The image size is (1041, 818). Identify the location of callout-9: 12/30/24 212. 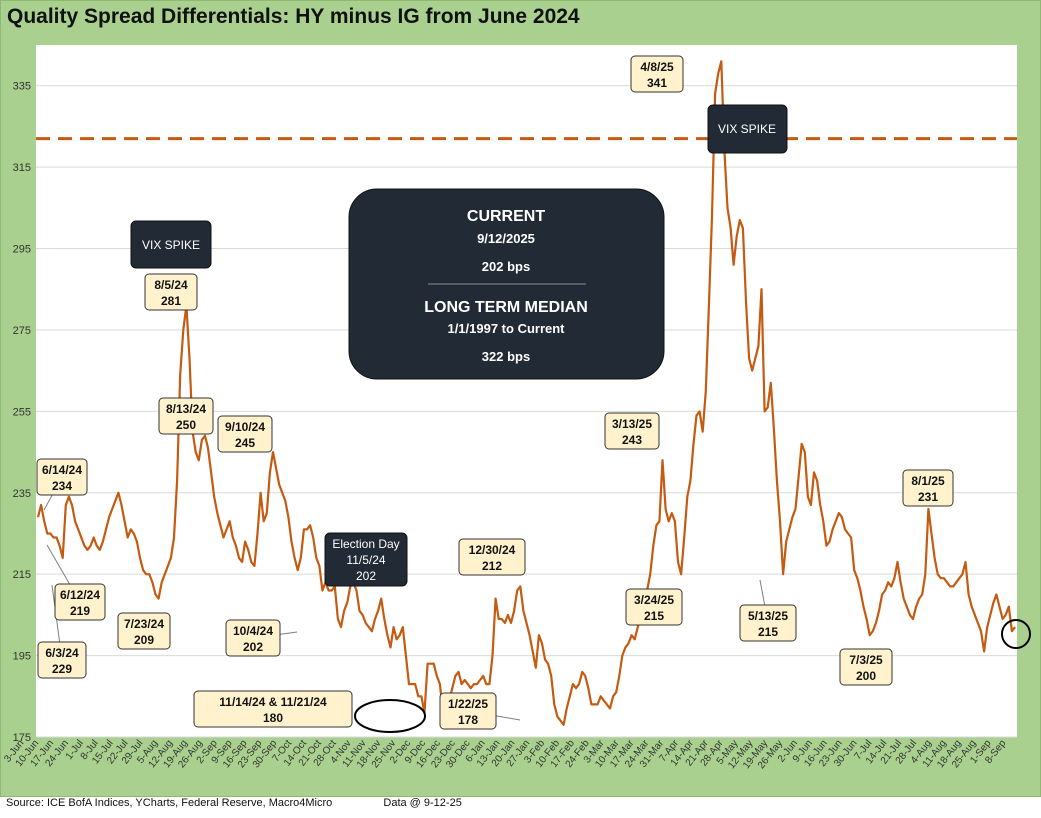
(492, 557).